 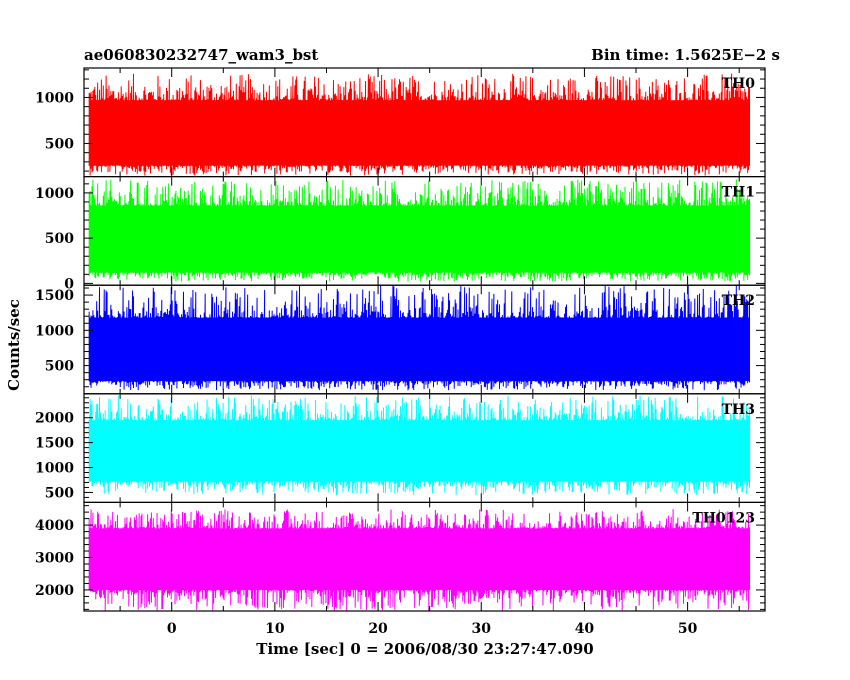 What do you see at coordinates (69, 284) in the screenshot?
I see `y-tick-label: 0` at bounding box center [69, 284].